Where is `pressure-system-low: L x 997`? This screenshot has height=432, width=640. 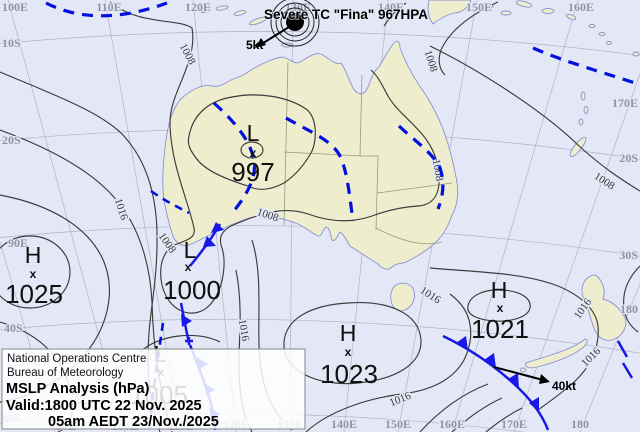 pressure-system-low: L x 997 is located at coordinates (252, 153).